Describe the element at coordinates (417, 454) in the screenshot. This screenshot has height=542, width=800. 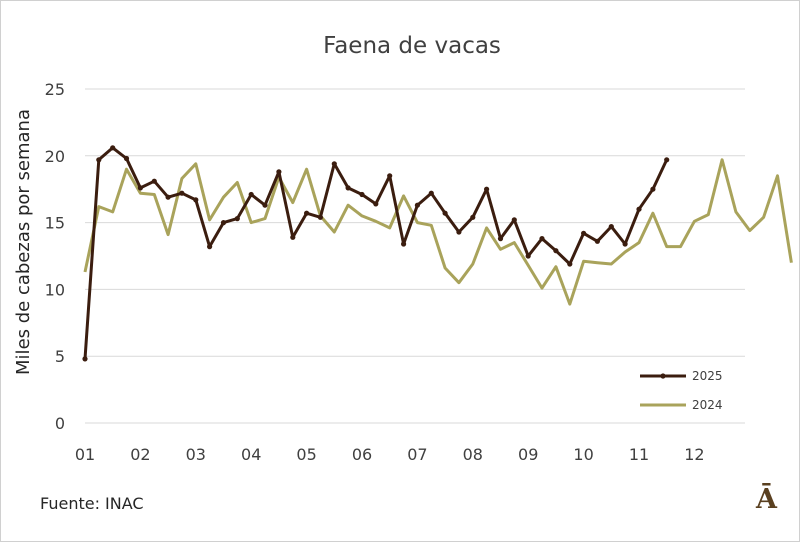
I see `x-tick-label-07: 07` at that location.